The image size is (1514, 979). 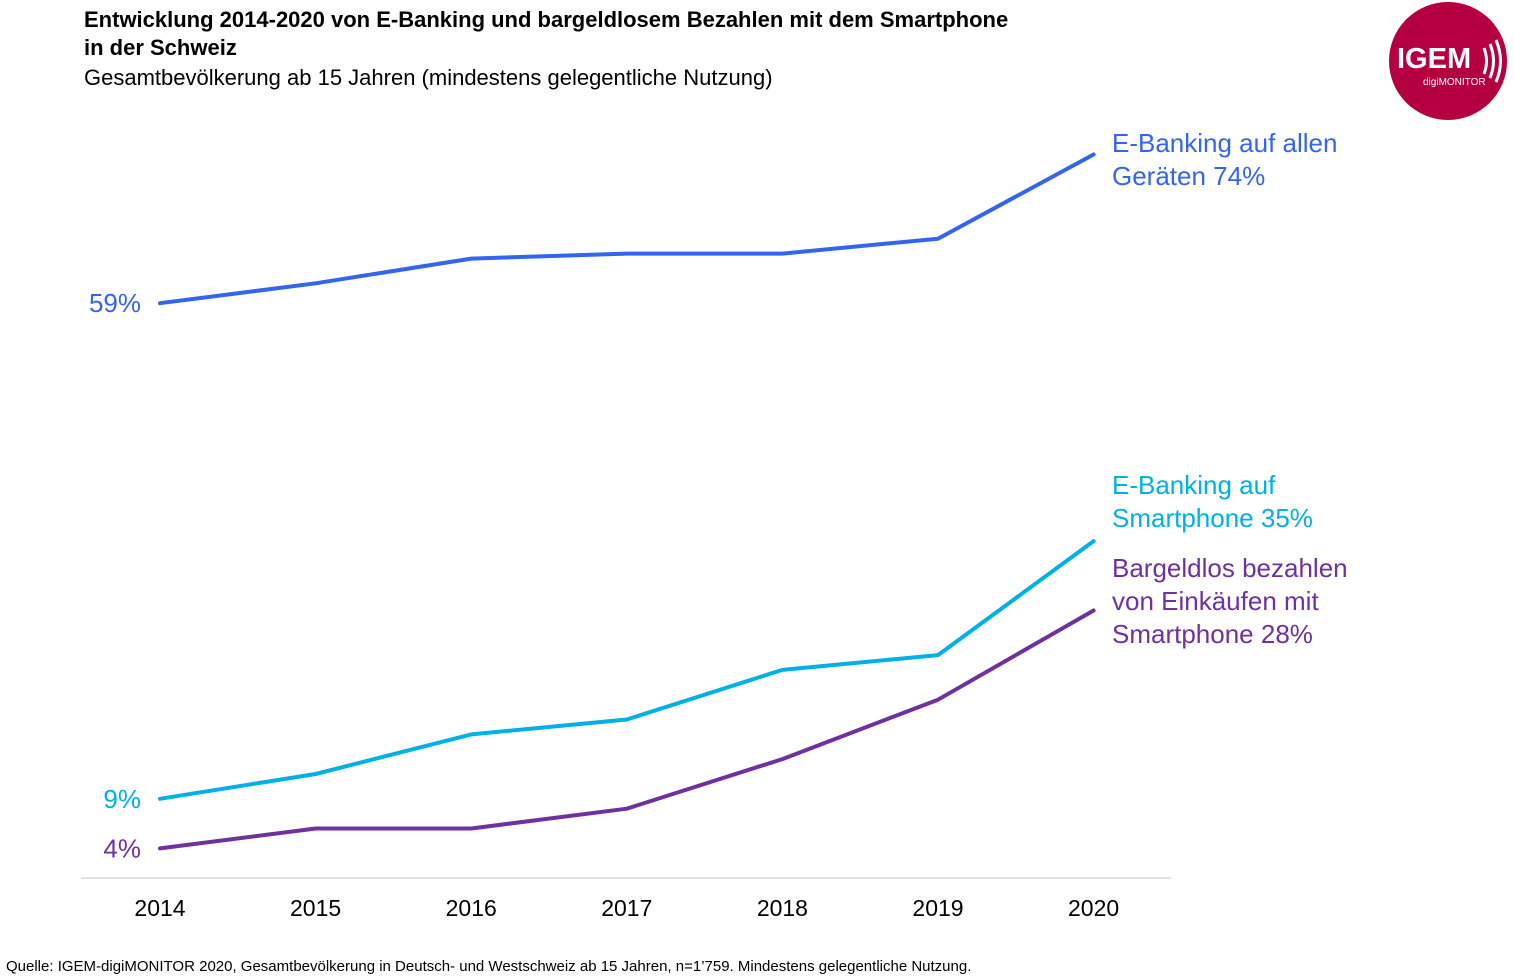 I want to click on series-end-label-ebanking-smartphone: E-Banking auf Smartphone 35%, so click(x=1212, y=502).